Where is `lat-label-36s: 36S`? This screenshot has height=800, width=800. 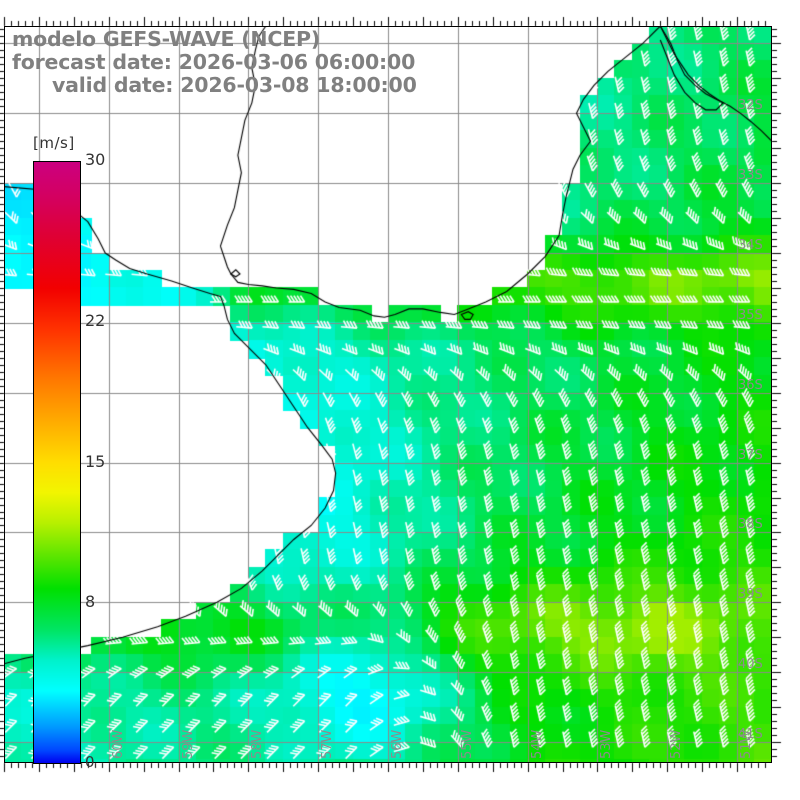 lat-label-36s: 36S is located at coordinates (750, 385).